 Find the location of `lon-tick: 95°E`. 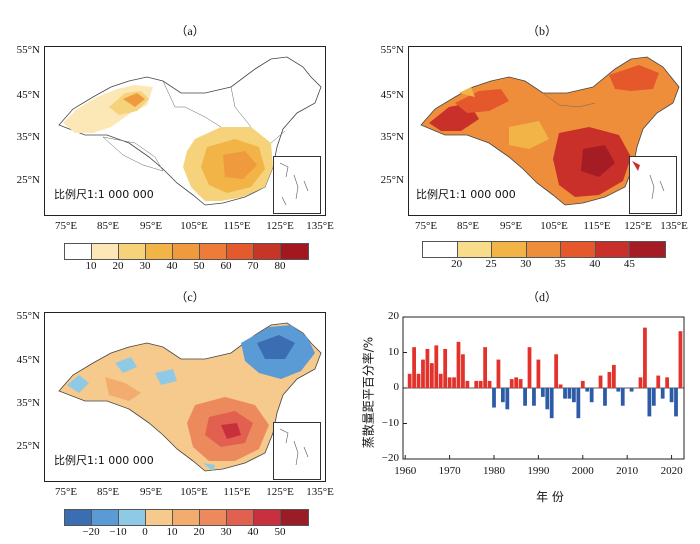

lon-tick: 95°E is located at coordinates (151, 226).